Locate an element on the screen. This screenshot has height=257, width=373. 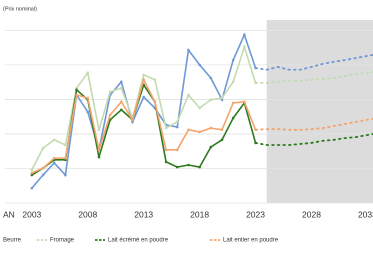
chart-subtitle: (Prix nominal) is located at coordinates (20, 9).